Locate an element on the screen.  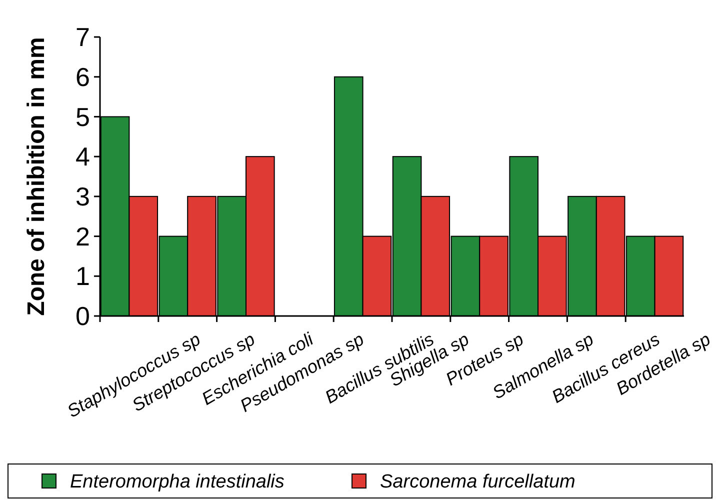
legend-label: Enteromorpha intestinalis is located at coordinates (177, 482).